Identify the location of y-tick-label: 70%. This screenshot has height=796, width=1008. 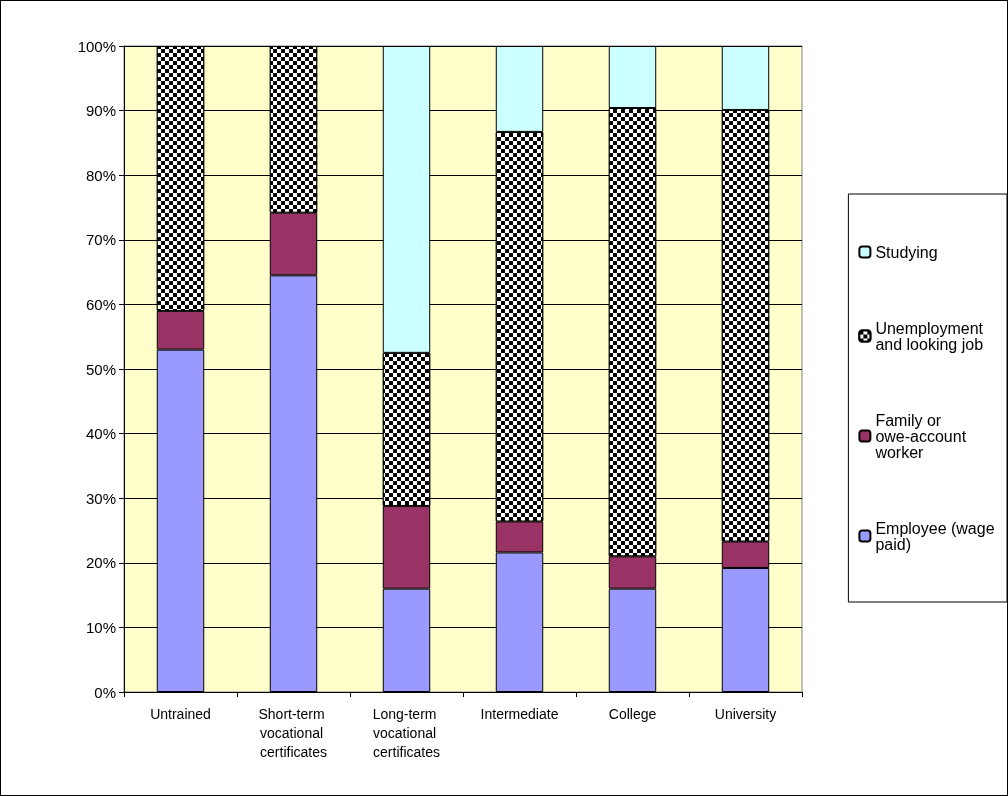
(100, 240).